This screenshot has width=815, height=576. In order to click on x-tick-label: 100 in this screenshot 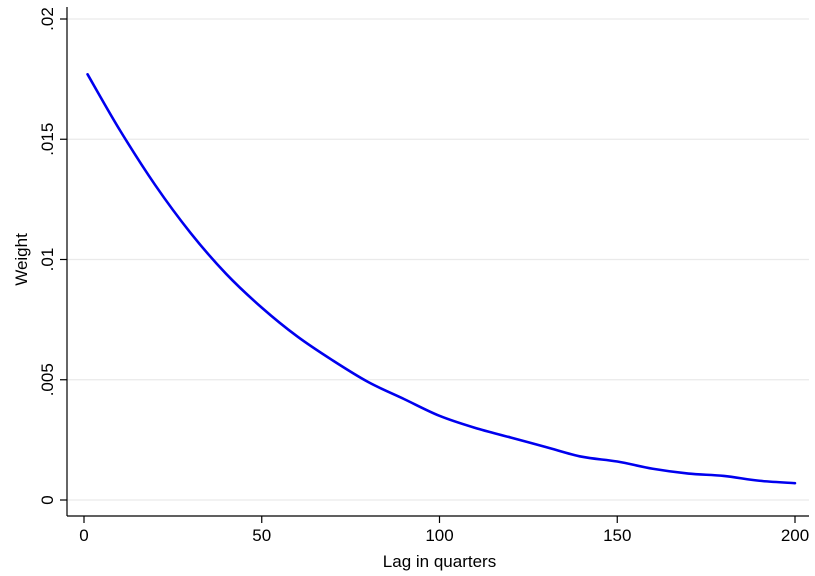, I will do `click(439, 535)`.